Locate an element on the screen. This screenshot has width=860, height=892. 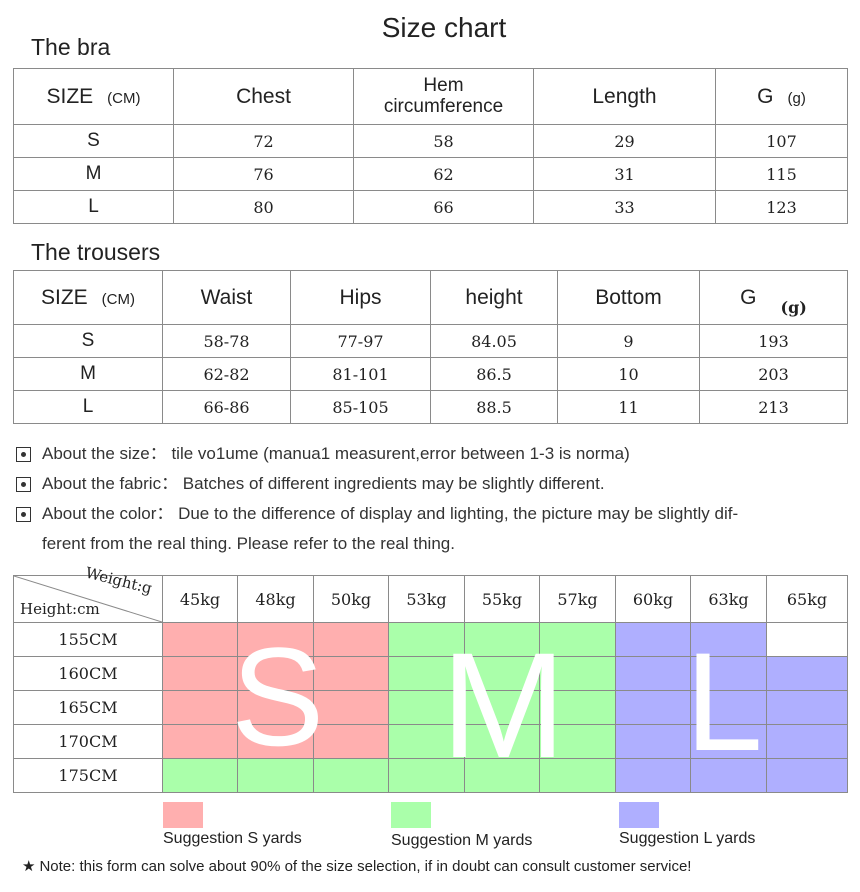
legend-label-s: Suggestion S yards is located at coordinates (232, 838).